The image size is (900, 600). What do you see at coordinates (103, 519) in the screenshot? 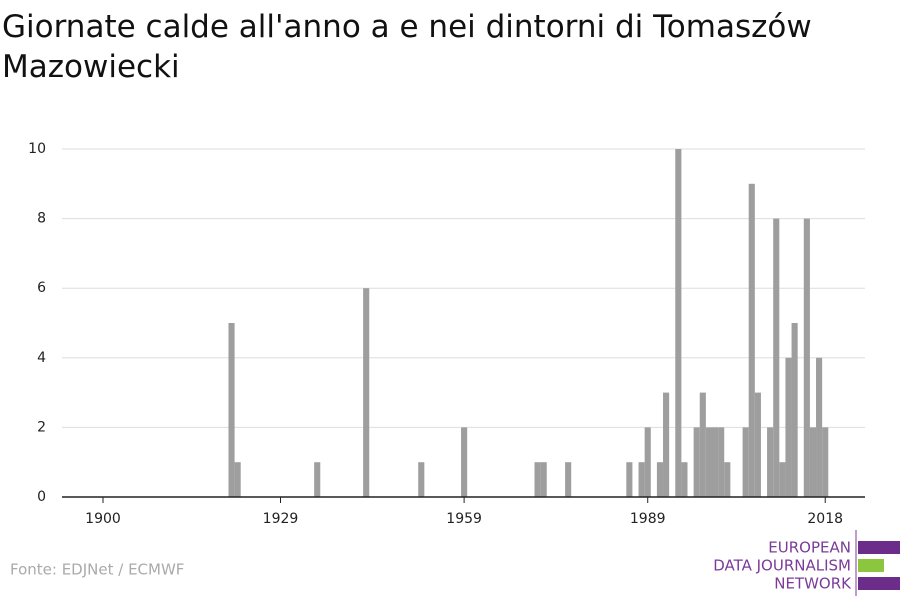
I see `x-tick-label: 1900` at bounding box center [103, 519].